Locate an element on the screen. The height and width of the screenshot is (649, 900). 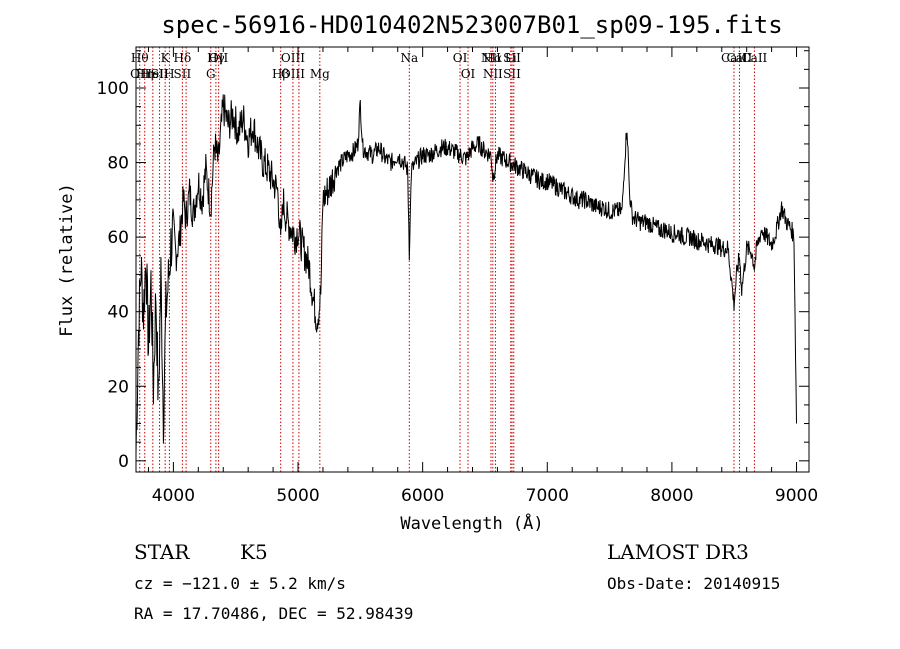
subclass: K5 is located at coordinates (254, 552).